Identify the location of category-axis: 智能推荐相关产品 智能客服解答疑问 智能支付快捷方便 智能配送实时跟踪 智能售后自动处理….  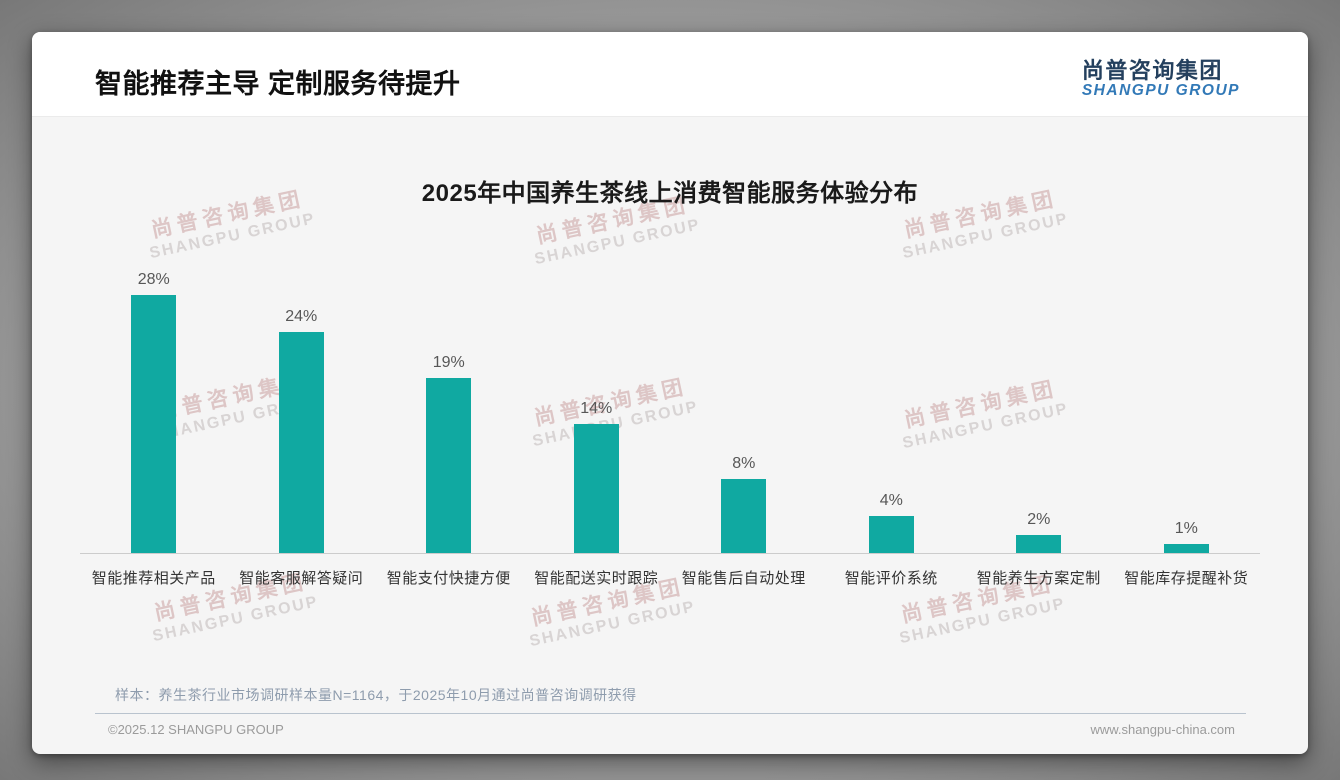
(670, 571).